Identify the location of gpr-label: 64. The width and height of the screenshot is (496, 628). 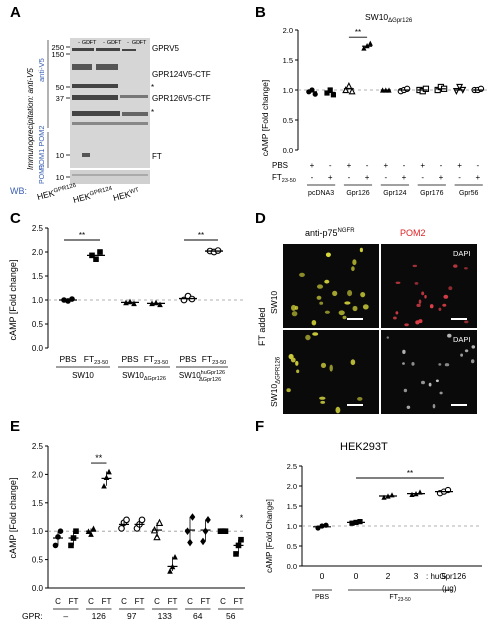
(198, 616).